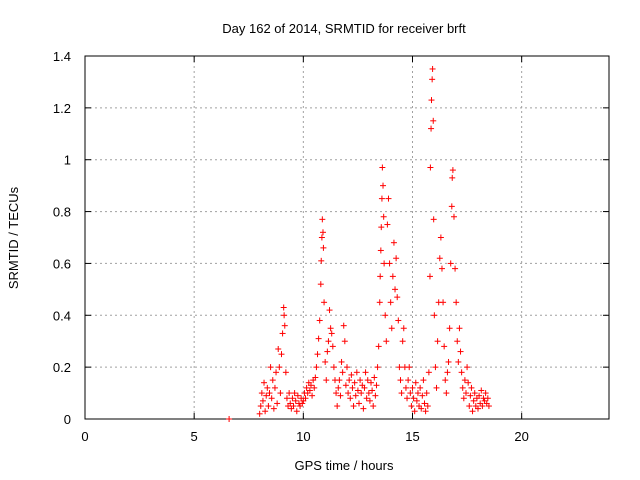 This screenshot has width=640, height=480. I want to click on y-tick-label: 1.2, so click(62, 108).